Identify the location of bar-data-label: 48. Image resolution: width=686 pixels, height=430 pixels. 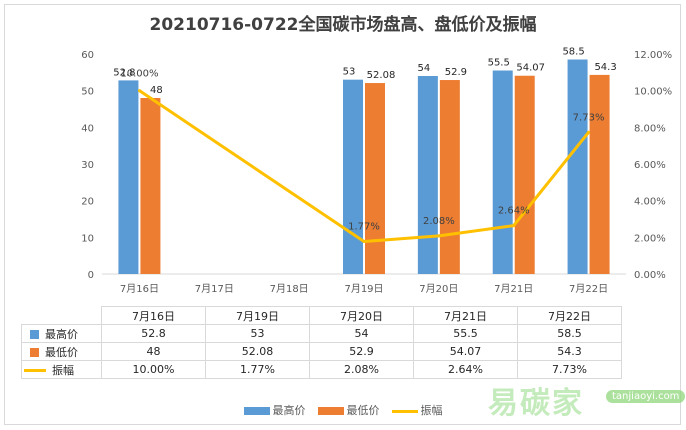
(156, 90).